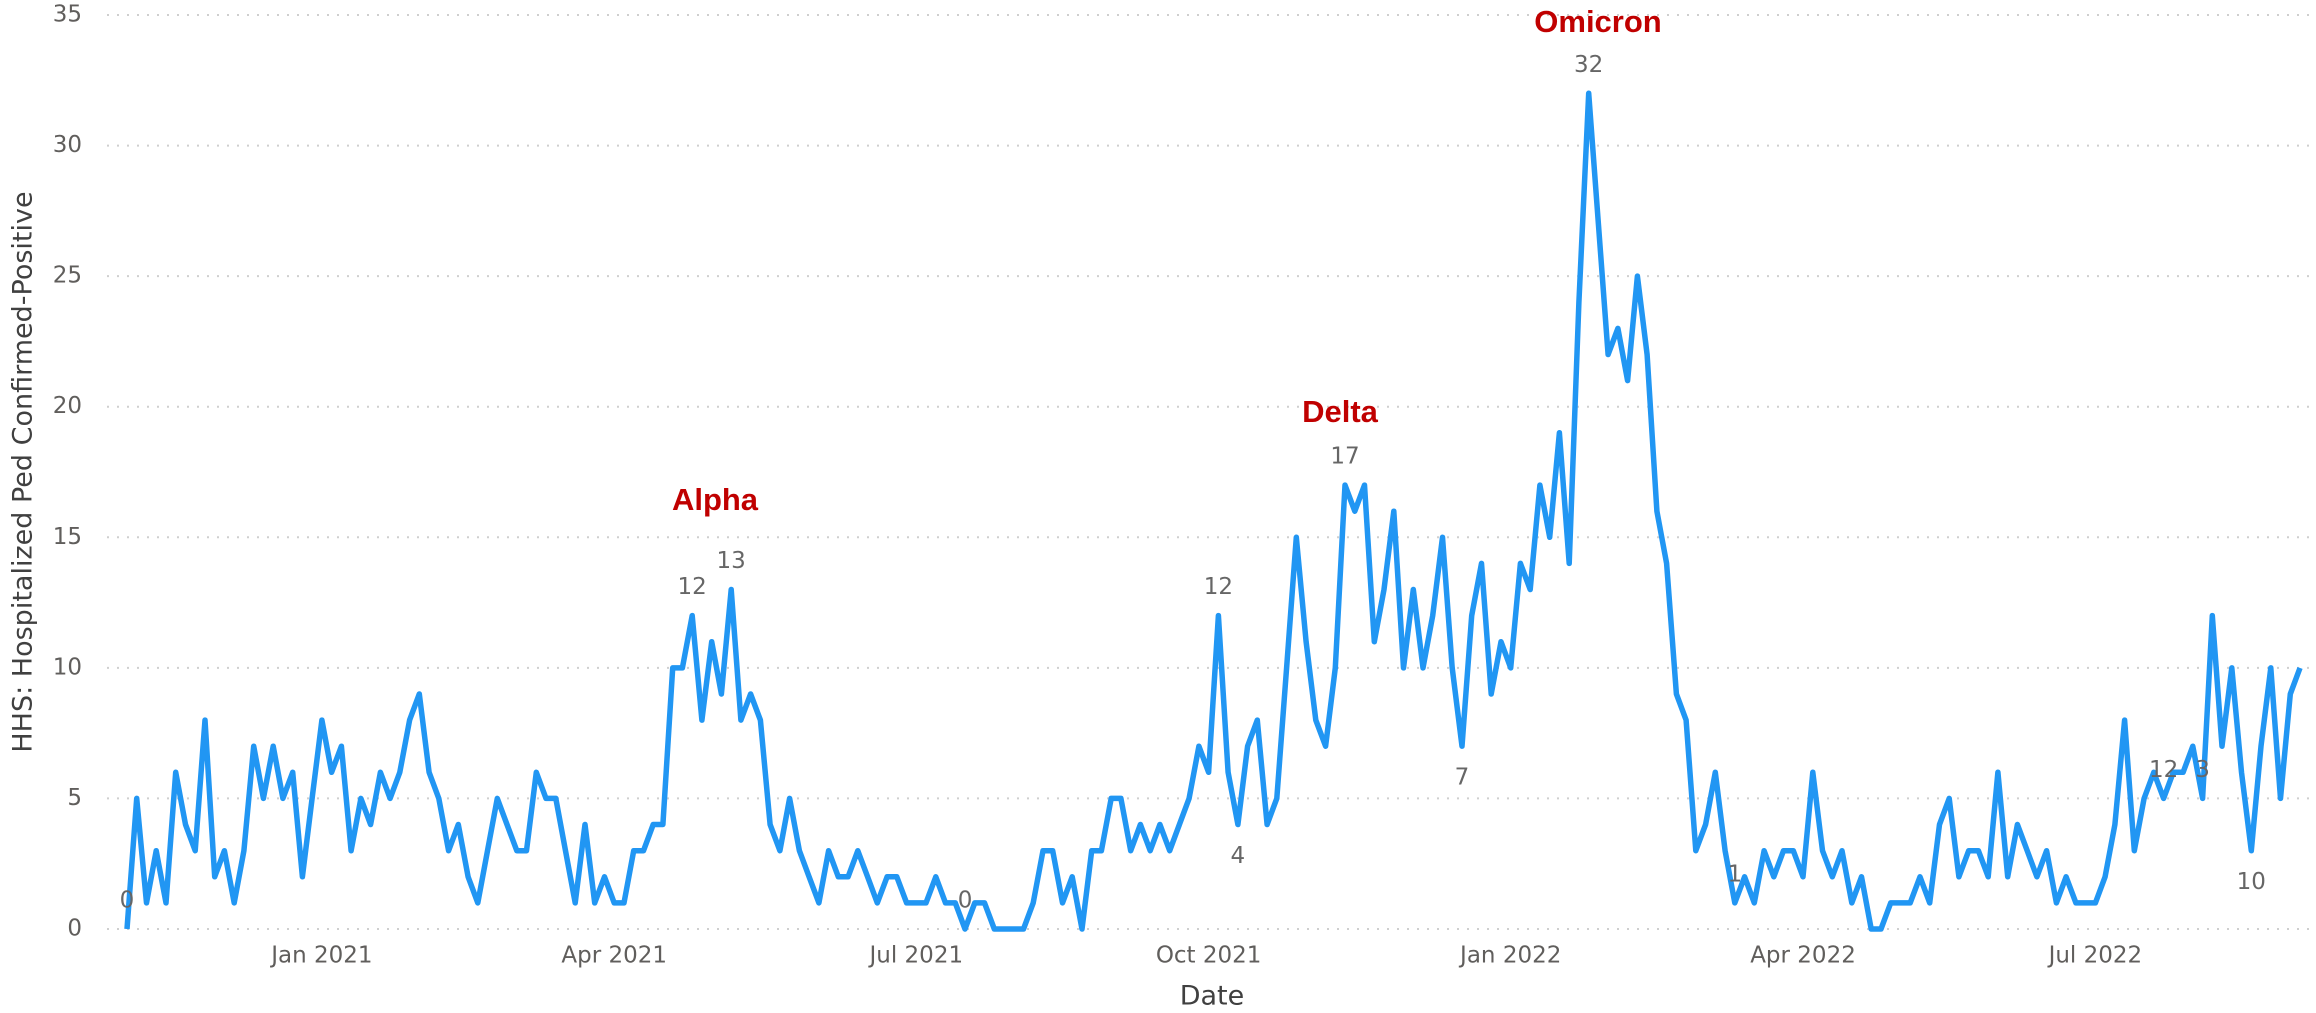 This screenshot has width=2316, height=1013. What do you see at coordinates (1238, 856) in the screenshot?
I see `data-label: 4` at bounding box center [1238, 856].